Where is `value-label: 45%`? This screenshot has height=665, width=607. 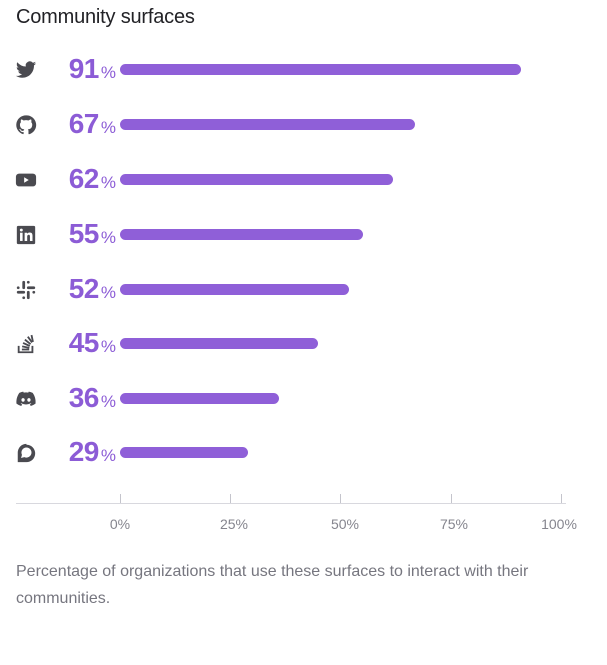
value-label: 45% is located at coordinates (92, 342).